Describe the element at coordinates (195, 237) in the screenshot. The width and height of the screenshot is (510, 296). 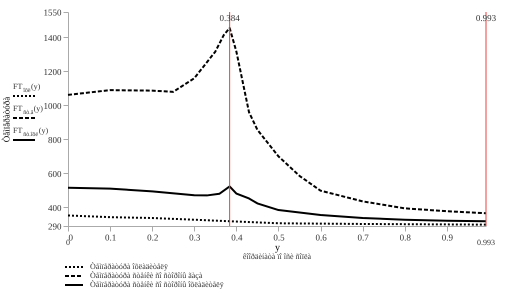
I see `x-tick-label: 0.3` at that location.